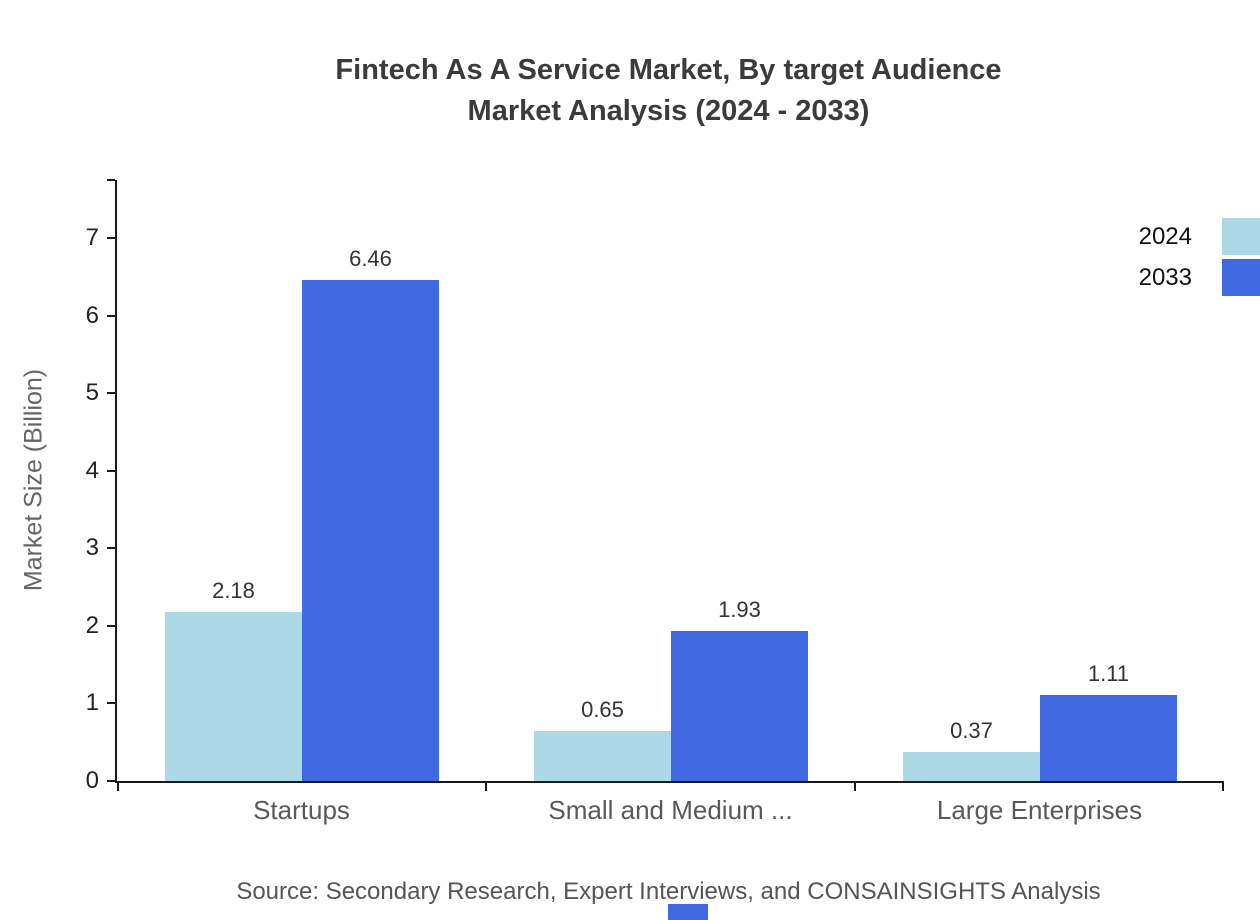 This screenshot has width=1260, height=920. What do you see at coordinates (1199, 257) in the screenshot?
I see `legend: 2024 2033` at bounding box center [1199, 257].